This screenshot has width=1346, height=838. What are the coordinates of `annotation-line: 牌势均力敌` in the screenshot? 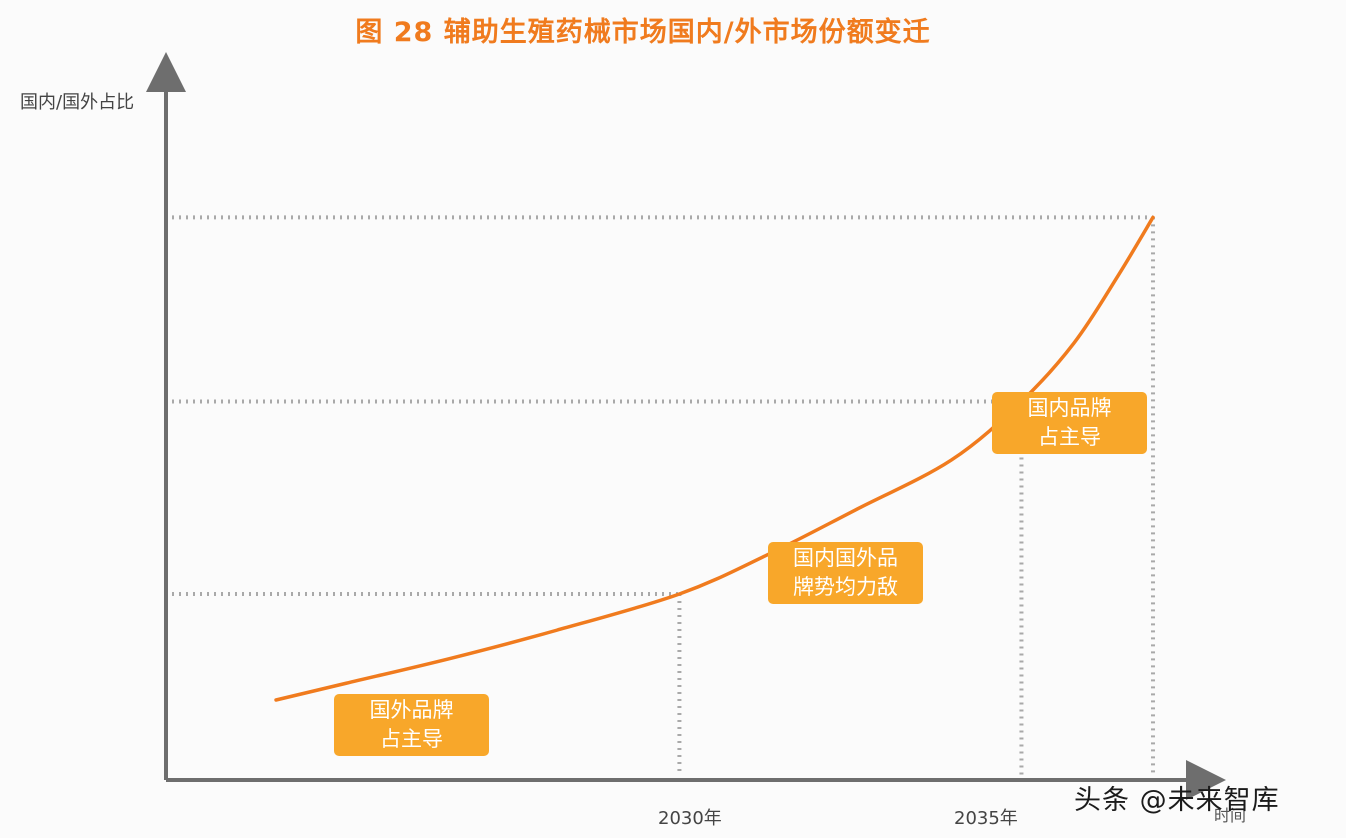 It's located at (845, 587).